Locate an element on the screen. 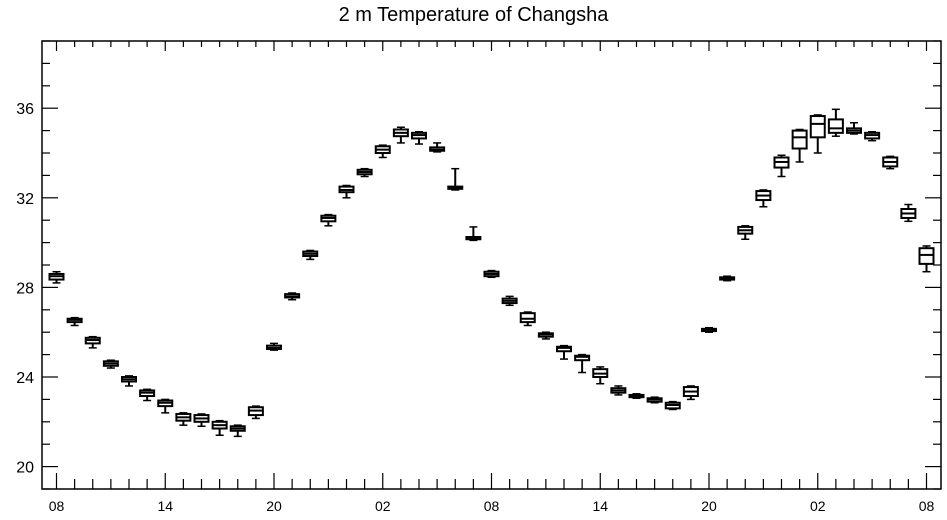  y-tick-label: 24 is located at coordinates (25, 378).